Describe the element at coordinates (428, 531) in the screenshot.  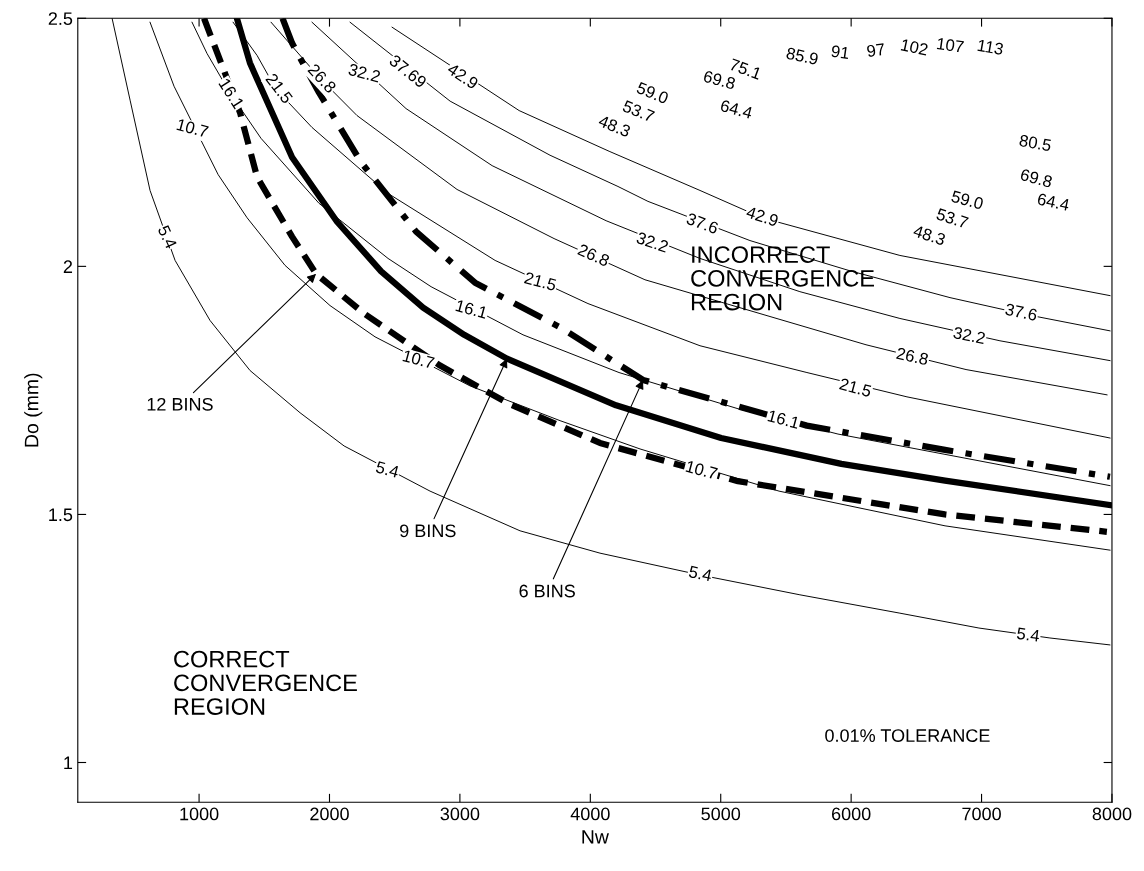
I see `text: 9 BINS` at that location.